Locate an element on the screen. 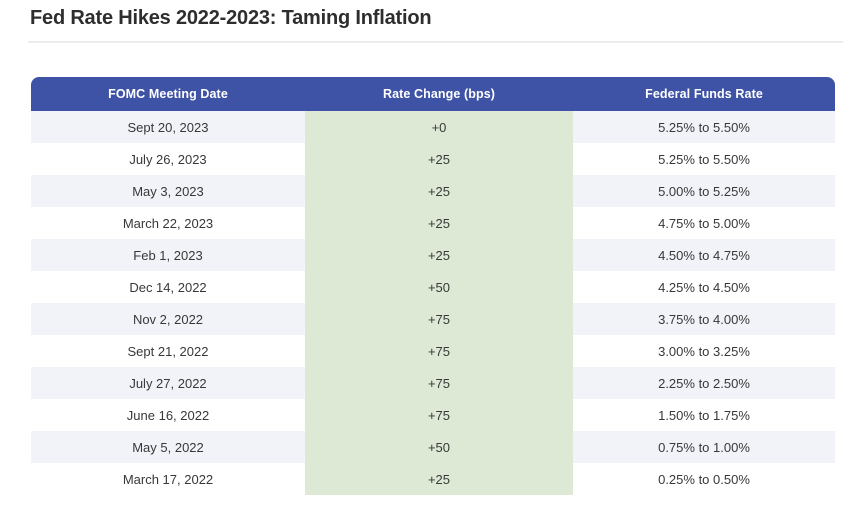 This screenshot has height=511, width=850. table-row: Dec 14, 2022 +50 4.25% to 4.50% is located at coordinates (433, 287).